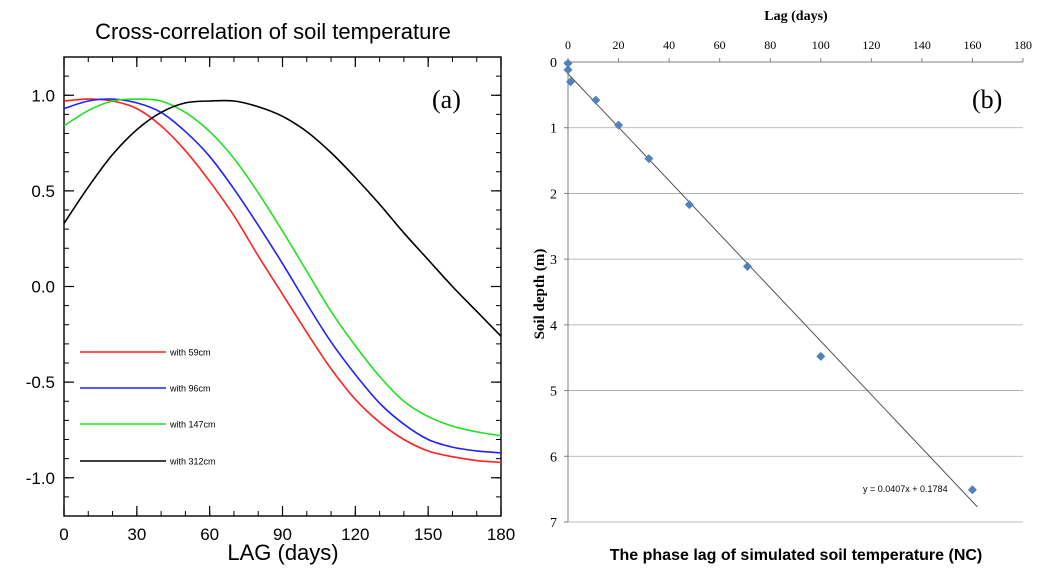  What do you see at coordinates (40, 478) in the screenshot?
I see `y-tick-label: -1.0` at bounding box center [40, 478].